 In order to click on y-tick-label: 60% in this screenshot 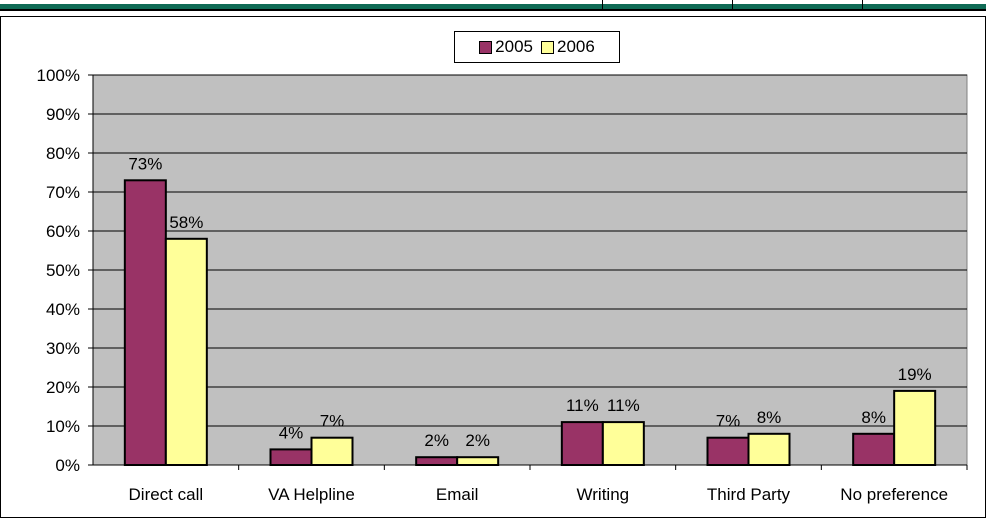, I will do `click(63, 231)`.